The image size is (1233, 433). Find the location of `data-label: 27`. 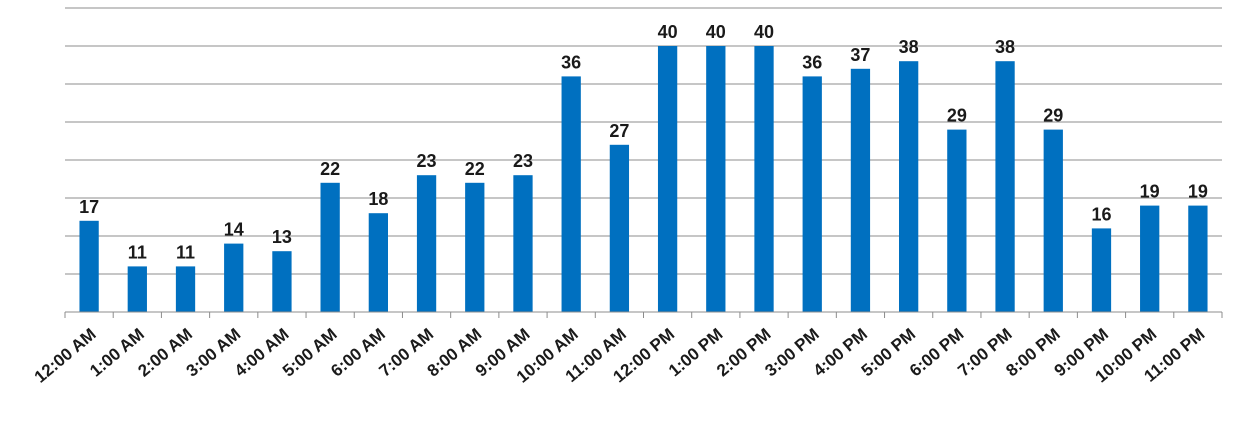

data-label: 27 is located at coordinates (619, 131).